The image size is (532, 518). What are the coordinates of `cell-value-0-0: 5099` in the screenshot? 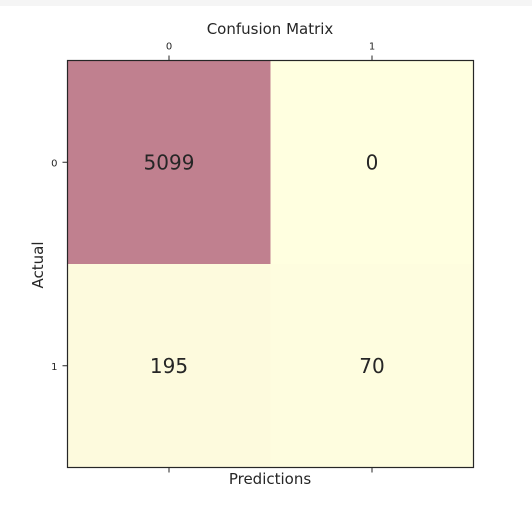 It's located at (169, 162).